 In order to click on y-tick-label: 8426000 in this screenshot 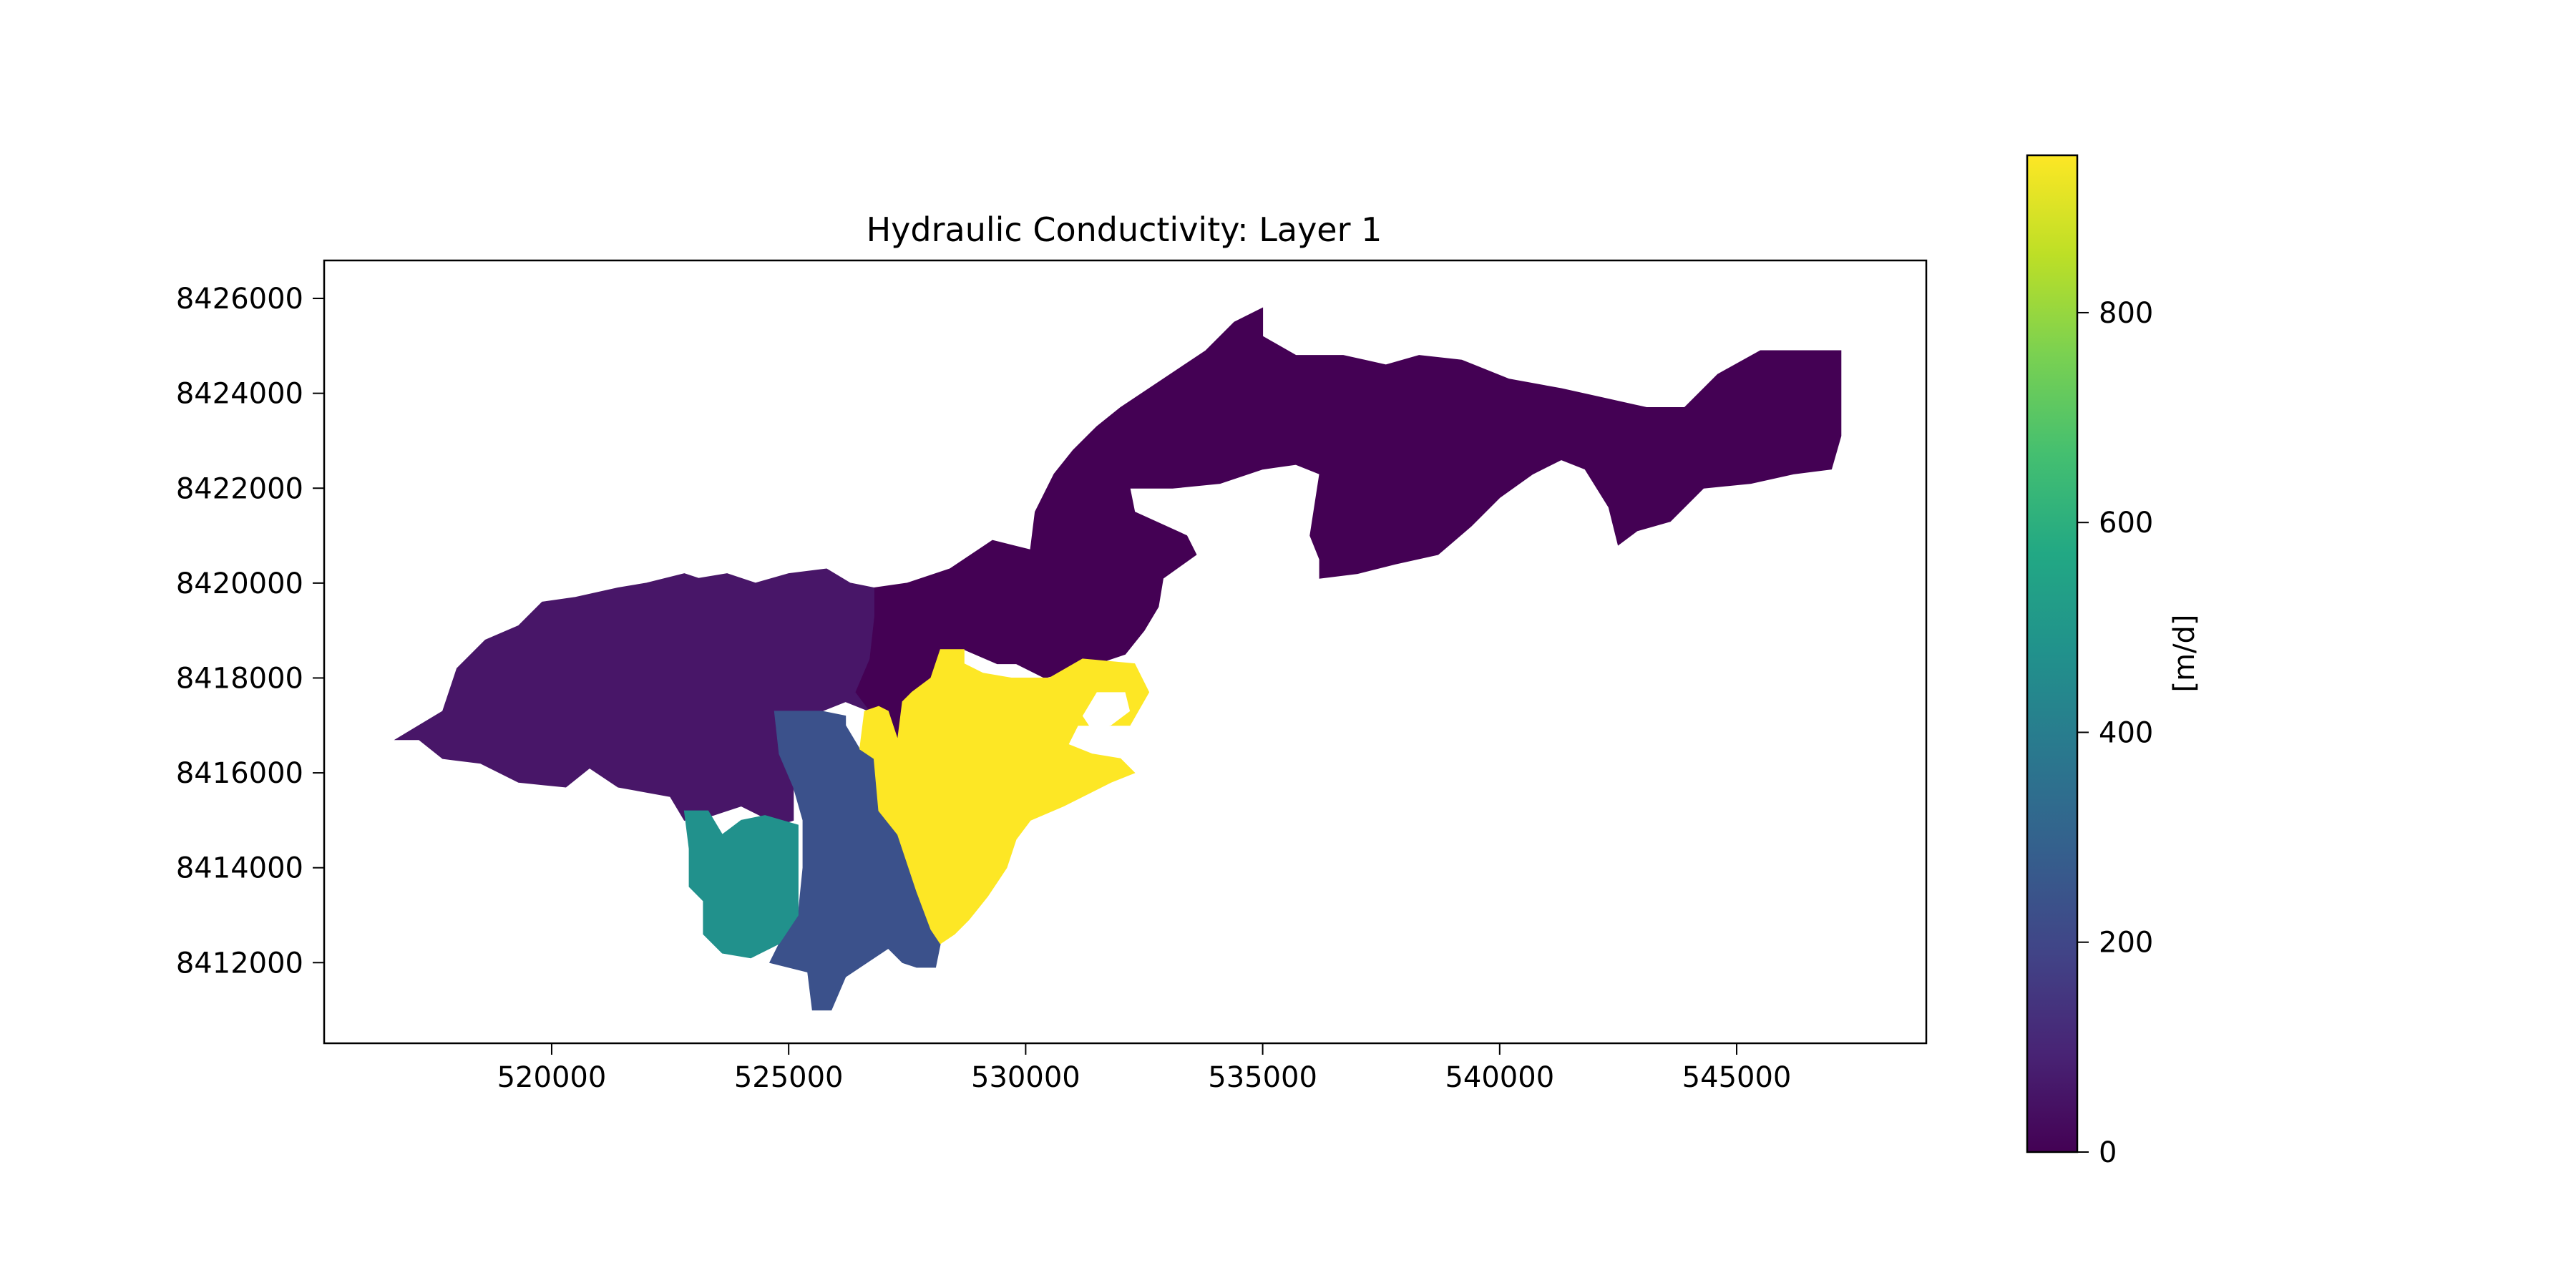, I will do `click(239, 299)`.